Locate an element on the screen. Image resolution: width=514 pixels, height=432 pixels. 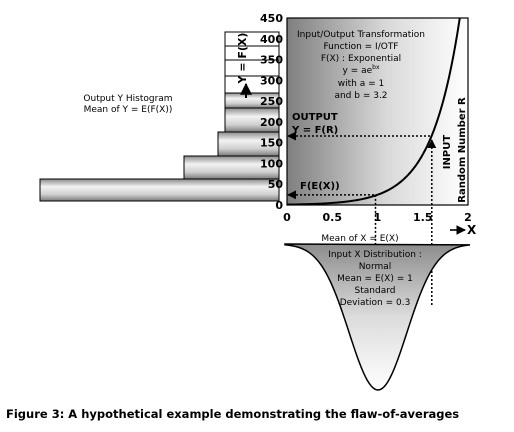
y-tick-label: 100 is located at coordinates (271, 163).